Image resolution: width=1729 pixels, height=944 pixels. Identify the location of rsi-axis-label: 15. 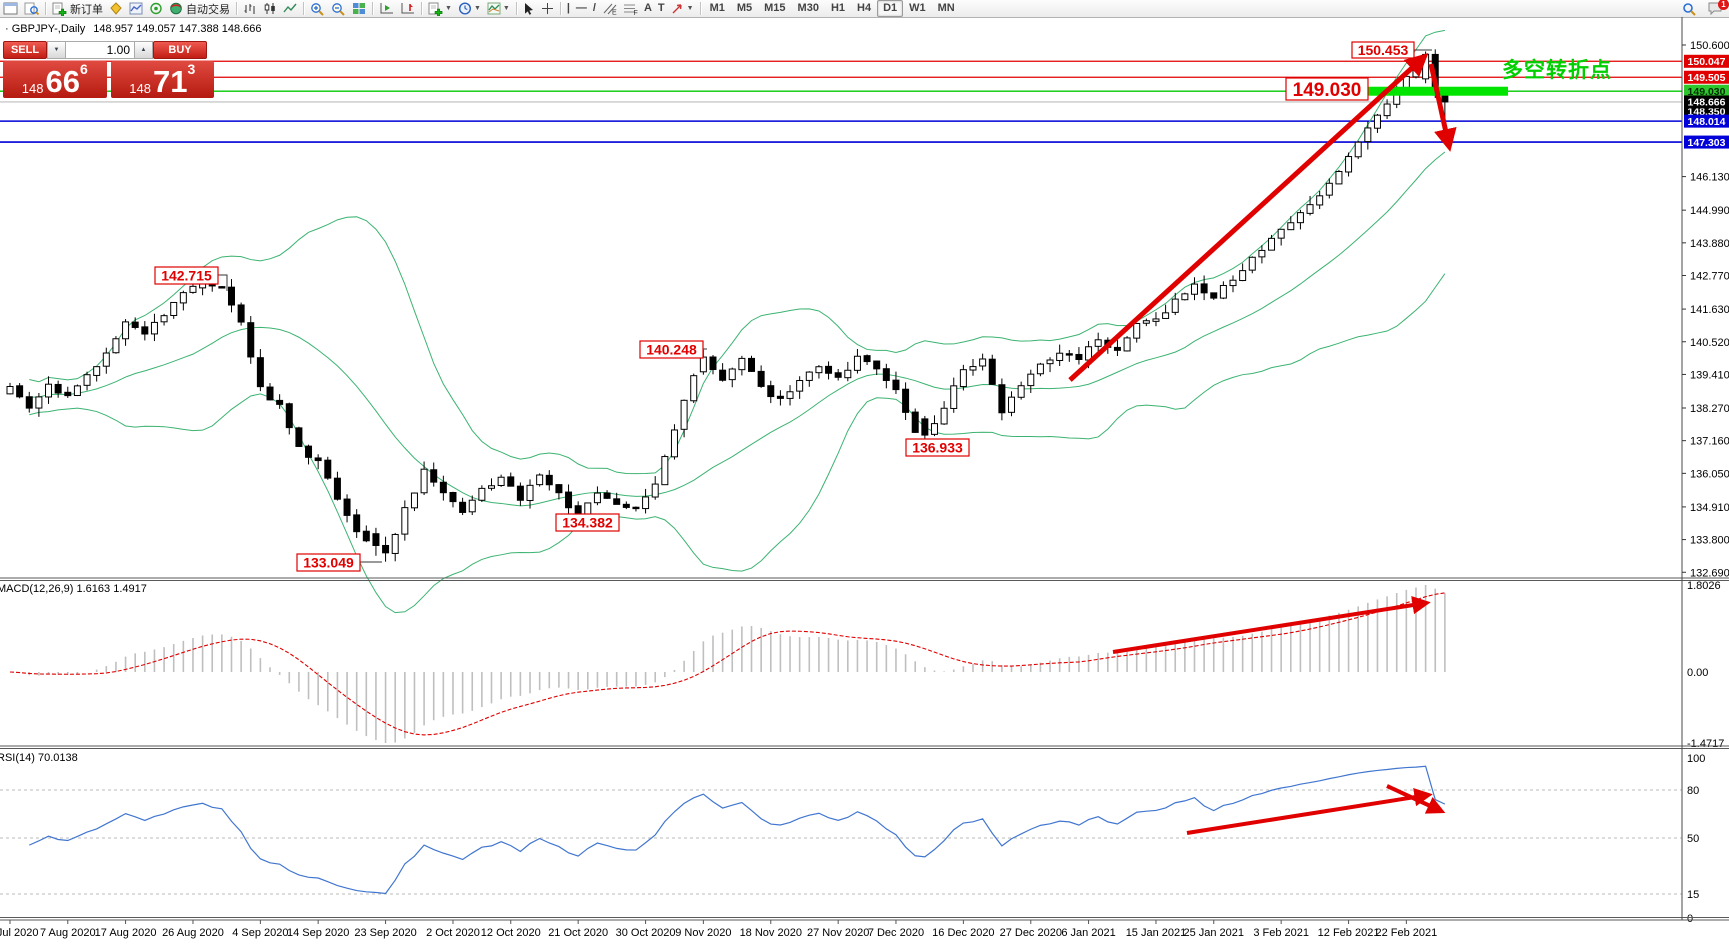
(1693, 895).